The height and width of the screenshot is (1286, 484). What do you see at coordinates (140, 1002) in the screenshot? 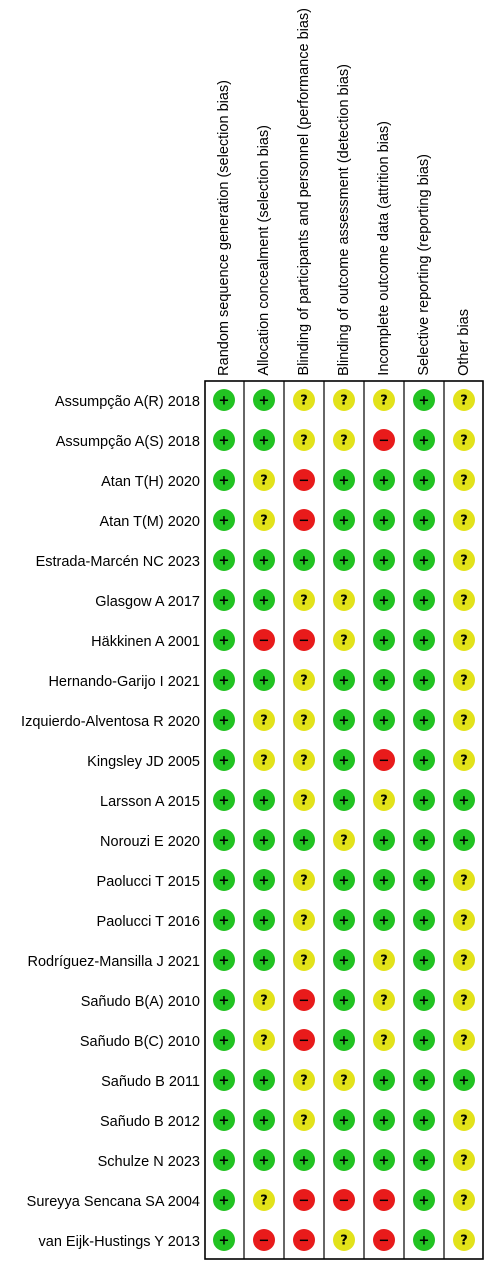
I see `study-label: Sañudo B(A) 2010` at bounding box center [140, 1002].